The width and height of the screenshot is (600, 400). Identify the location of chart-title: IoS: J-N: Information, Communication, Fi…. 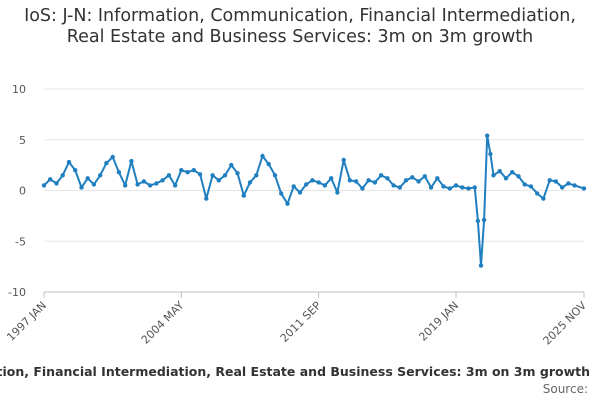
(300, 26).